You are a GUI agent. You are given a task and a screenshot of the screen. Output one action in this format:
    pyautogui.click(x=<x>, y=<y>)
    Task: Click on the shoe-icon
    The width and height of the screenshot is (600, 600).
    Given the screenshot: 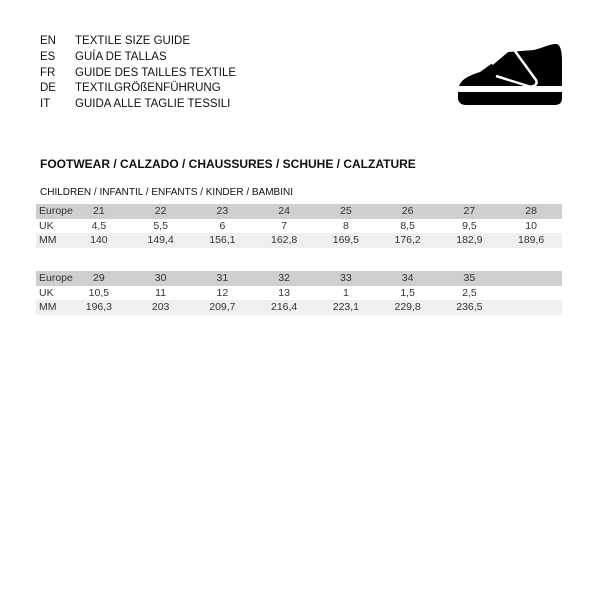 What is the action you would take?
    pyautogui.click(x=510, y=74)
    